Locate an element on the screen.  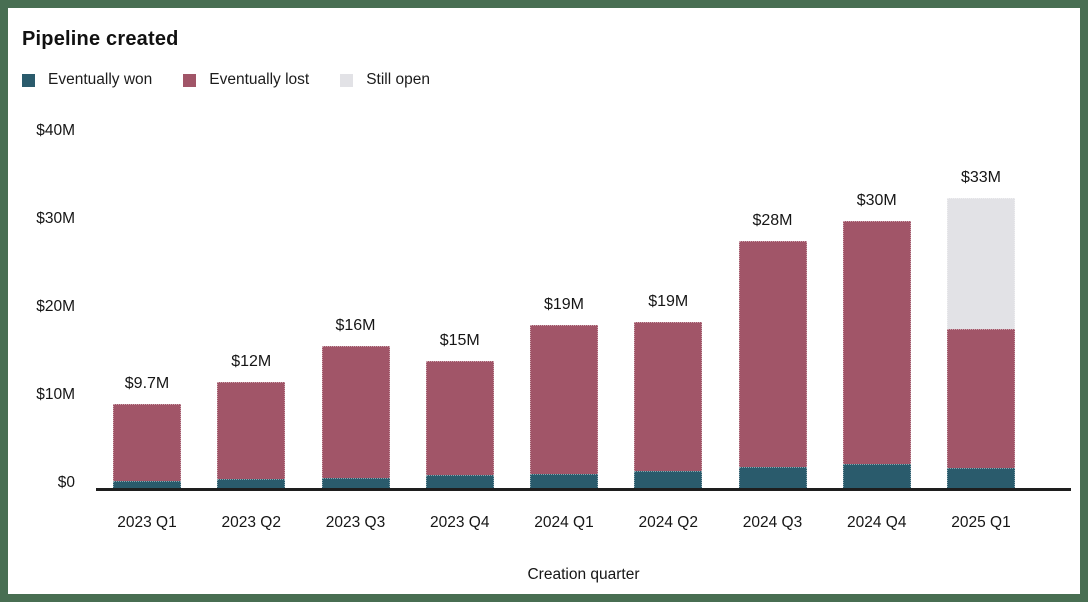
y-tick--30m: $30M is located at coordinates (55, 218).